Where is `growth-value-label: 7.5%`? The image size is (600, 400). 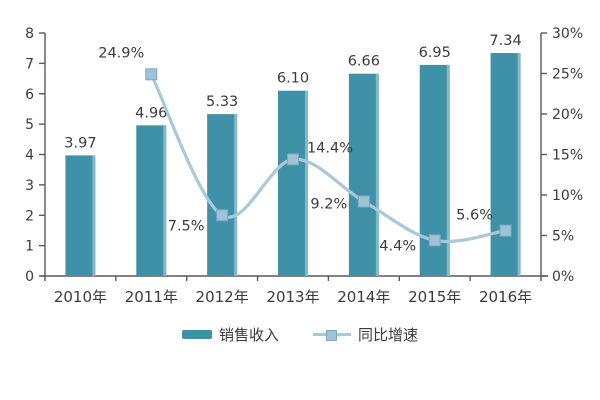 growth-value-label: 7.5% is located at coordinates (186, 226).